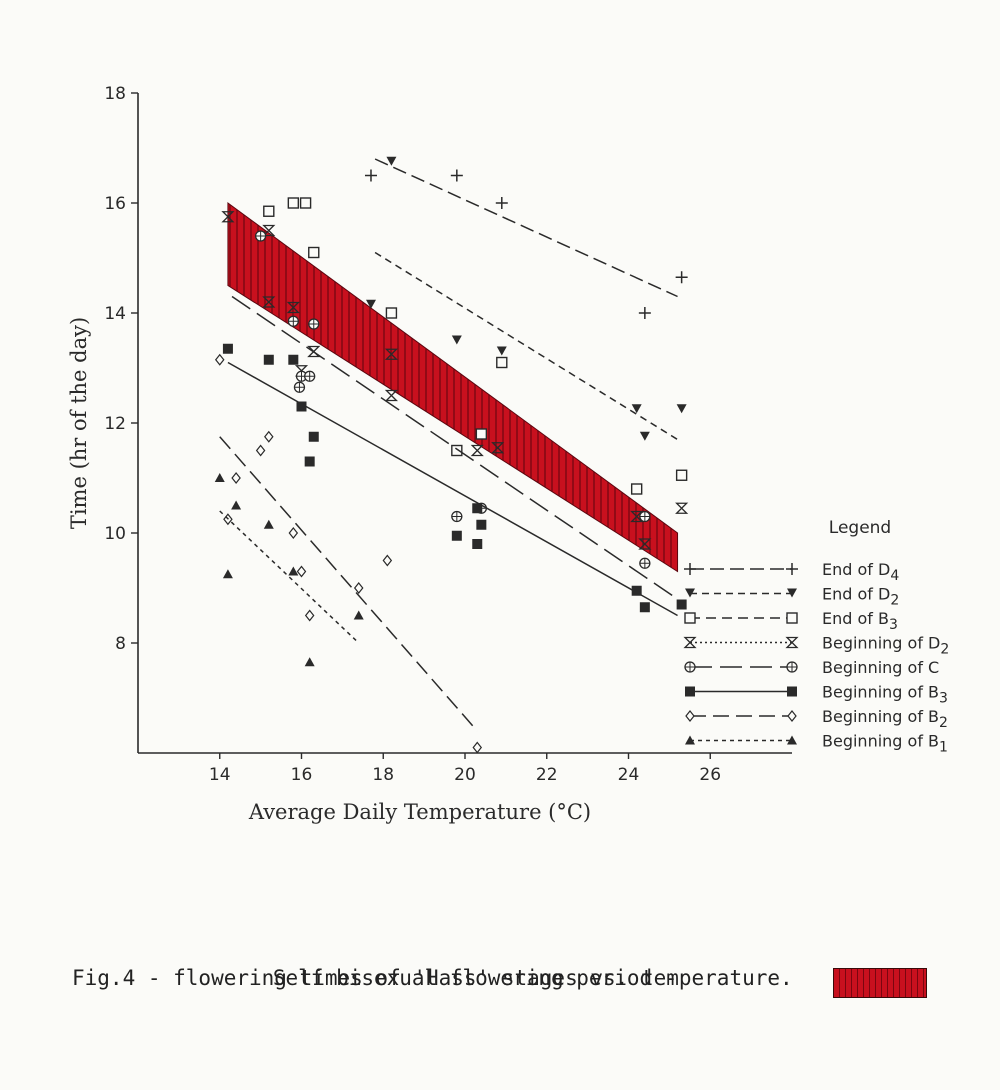 The width and height of the screenshot is (1000, 1090). What do you see at coordinates (816, 646) in the screenshot?
I see `legend-beginning-of-d2: Beginning of D2` at bounding box center [816, 646].